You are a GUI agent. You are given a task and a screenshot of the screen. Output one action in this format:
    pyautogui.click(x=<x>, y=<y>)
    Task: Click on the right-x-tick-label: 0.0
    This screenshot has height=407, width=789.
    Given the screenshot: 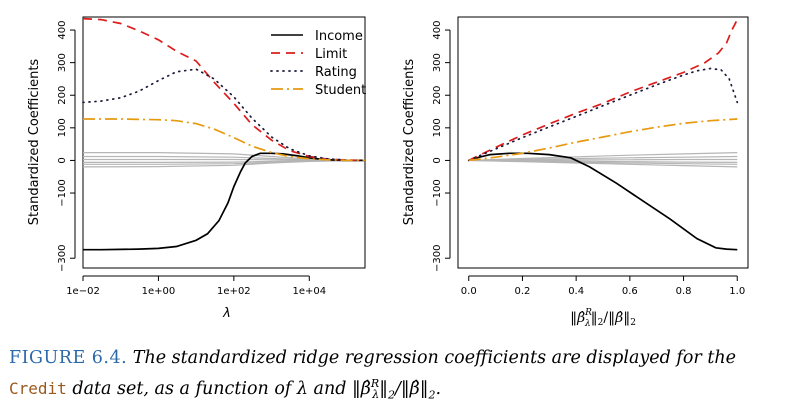 What is the action you would take?
    pyautogui.click(x=469, y=291)
    